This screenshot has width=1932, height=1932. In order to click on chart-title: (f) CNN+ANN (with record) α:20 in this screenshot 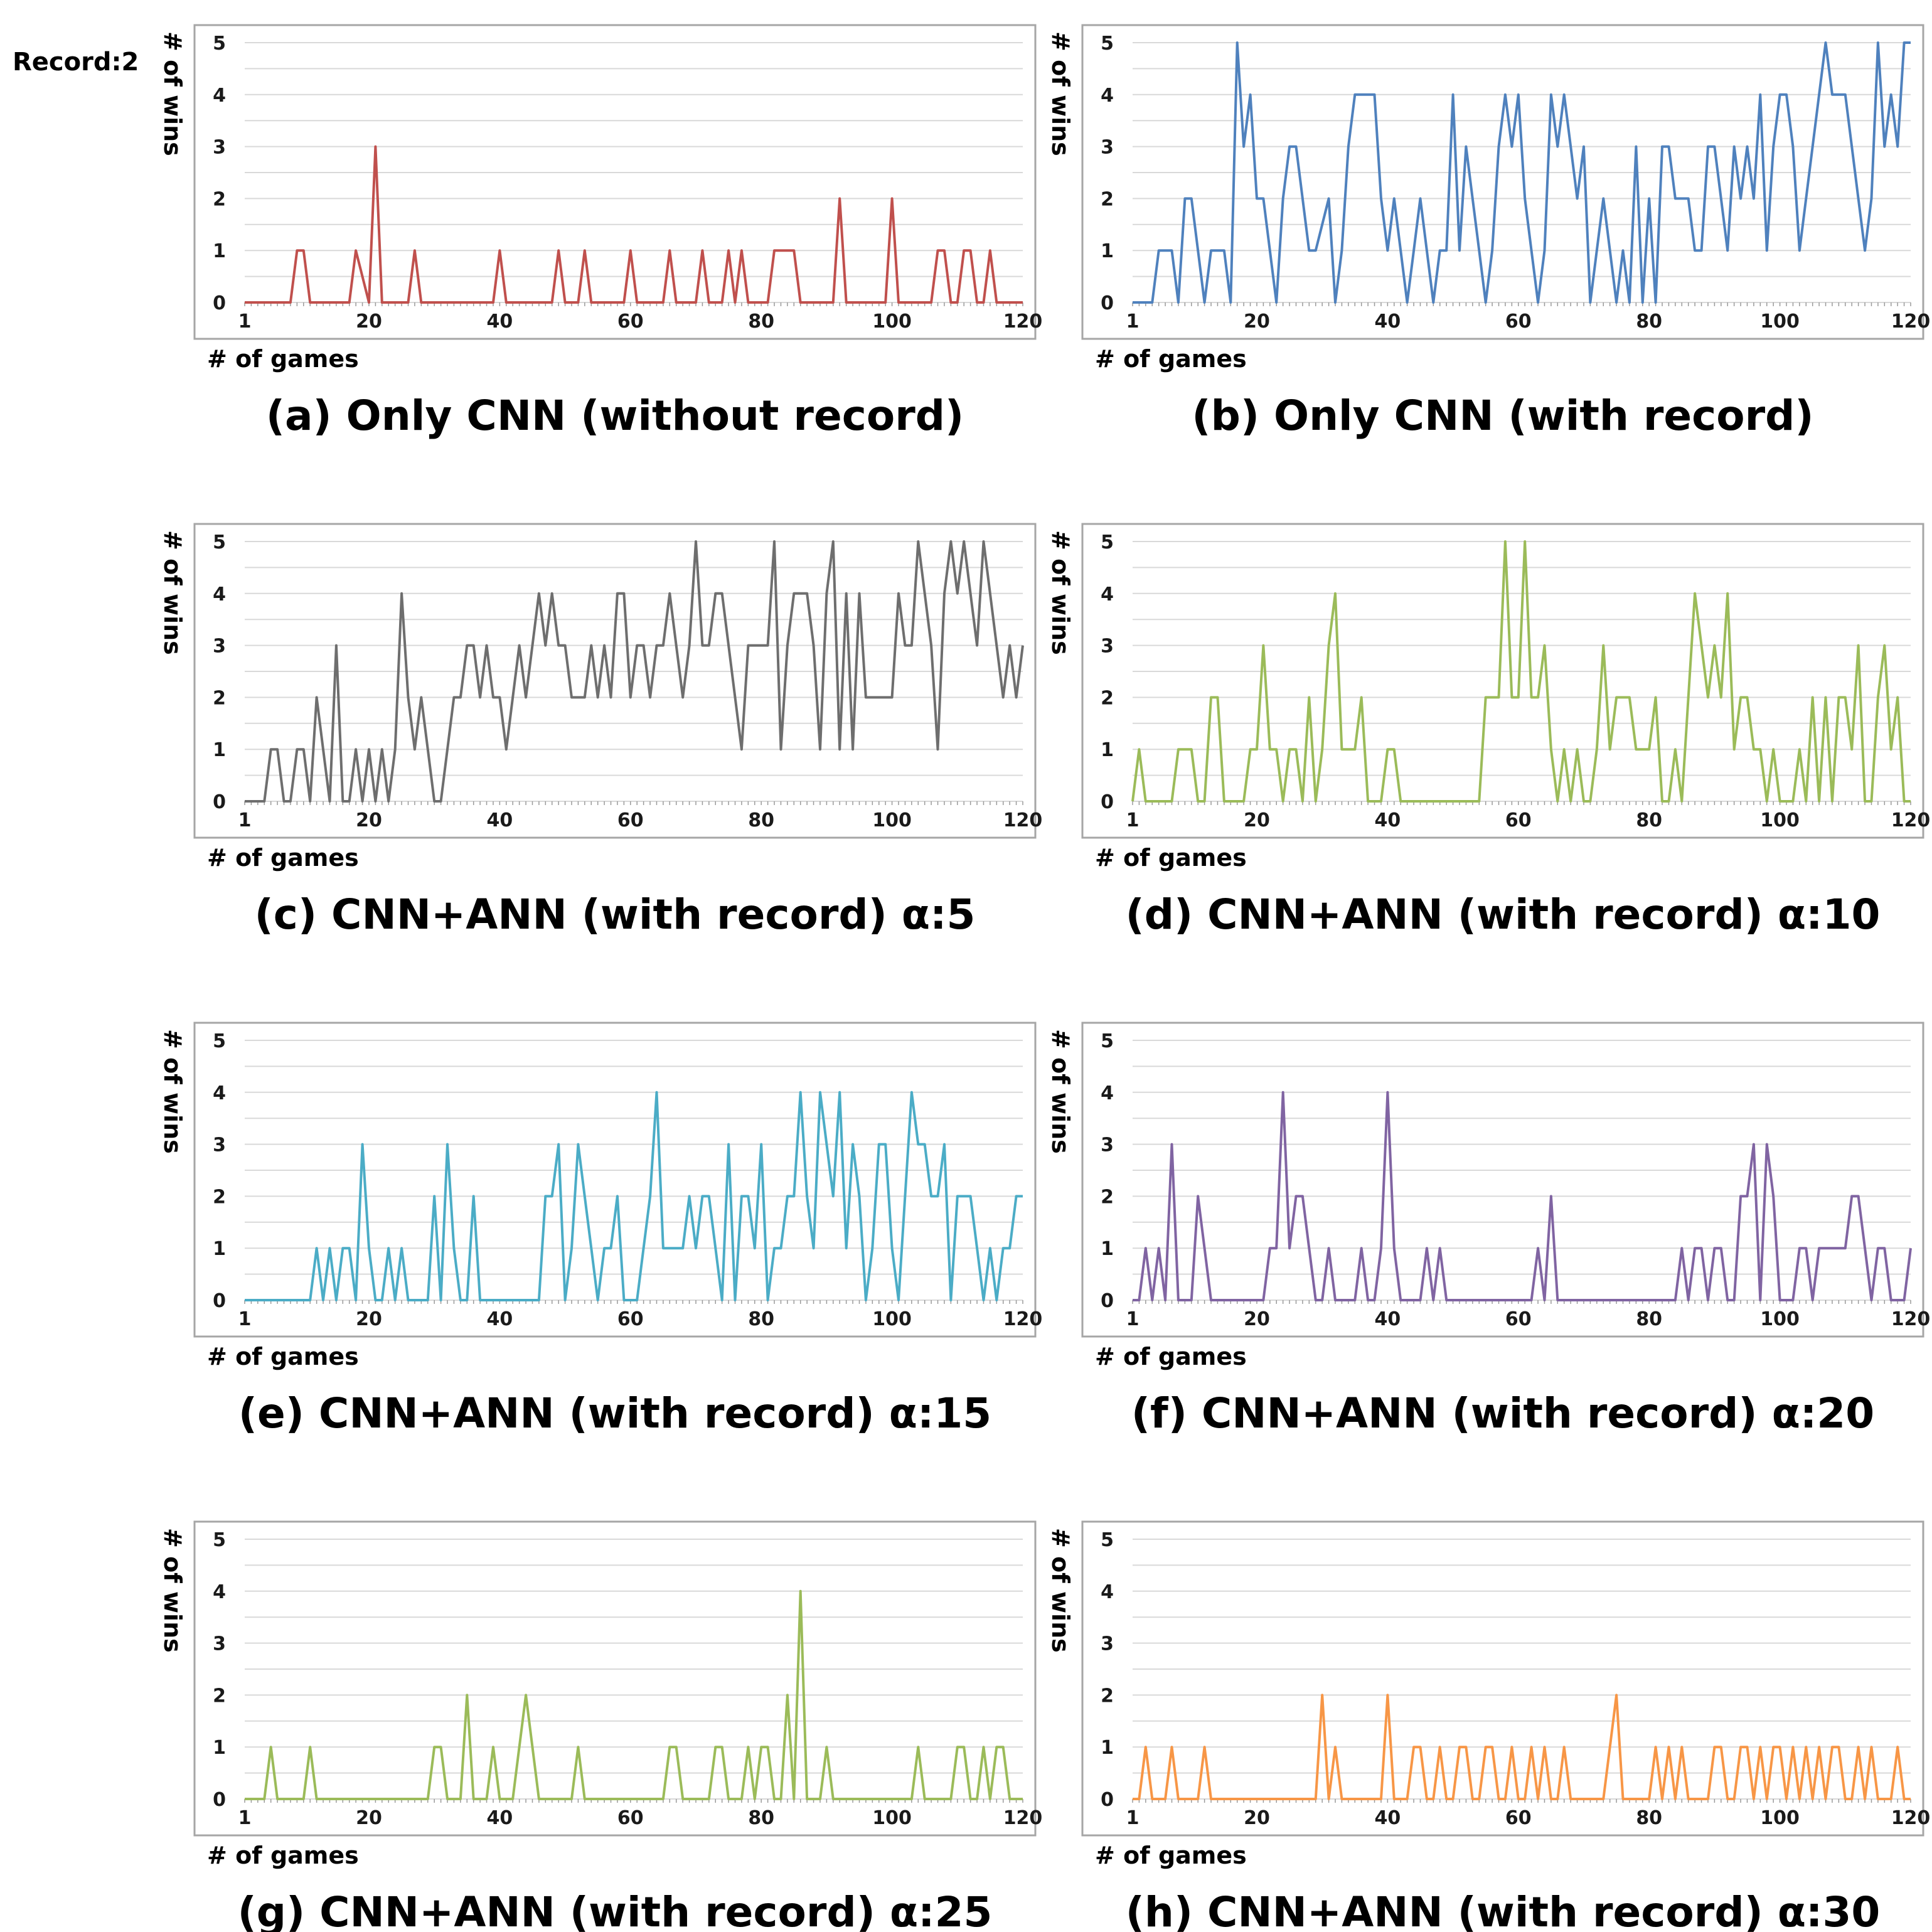, I will do `click(1502, 1413)`.